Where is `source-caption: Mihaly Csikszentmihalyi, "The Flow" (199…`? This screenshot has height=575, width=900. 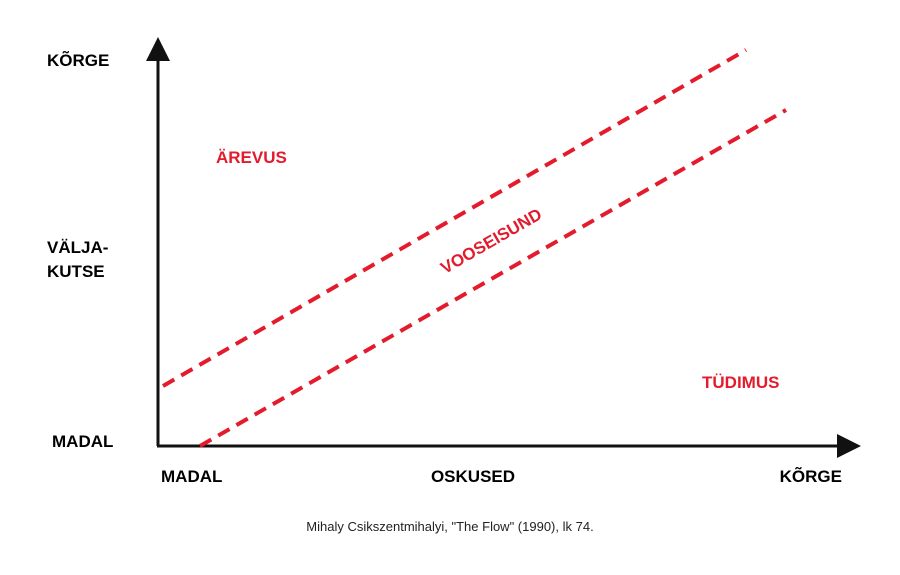
source-caption: Mihaly Csikszentmihalyi, "The Flow" (199… is located at coordinates (449, 526).